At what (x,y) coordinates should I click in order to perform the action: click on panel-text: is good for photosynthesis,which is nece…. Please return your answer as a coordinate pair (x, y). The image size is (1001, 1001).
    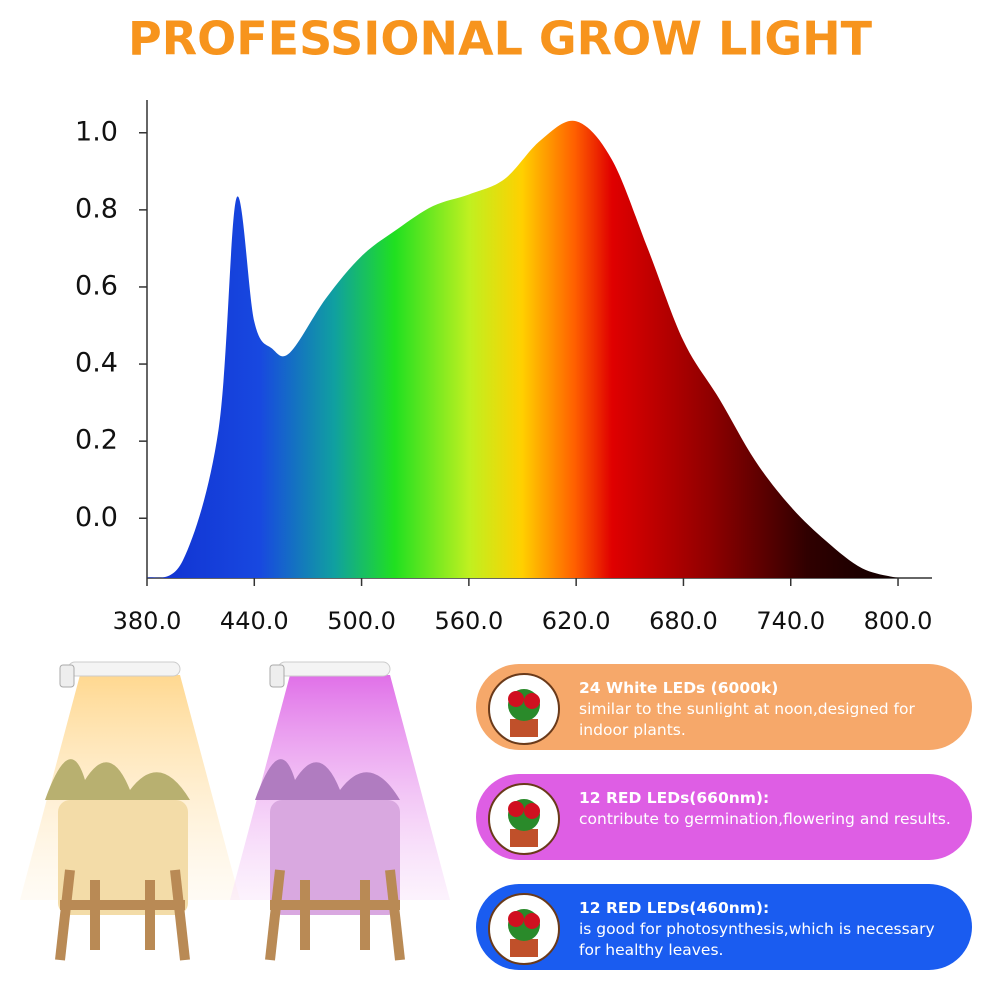
    Looking at the image, I should click on (757, 939).